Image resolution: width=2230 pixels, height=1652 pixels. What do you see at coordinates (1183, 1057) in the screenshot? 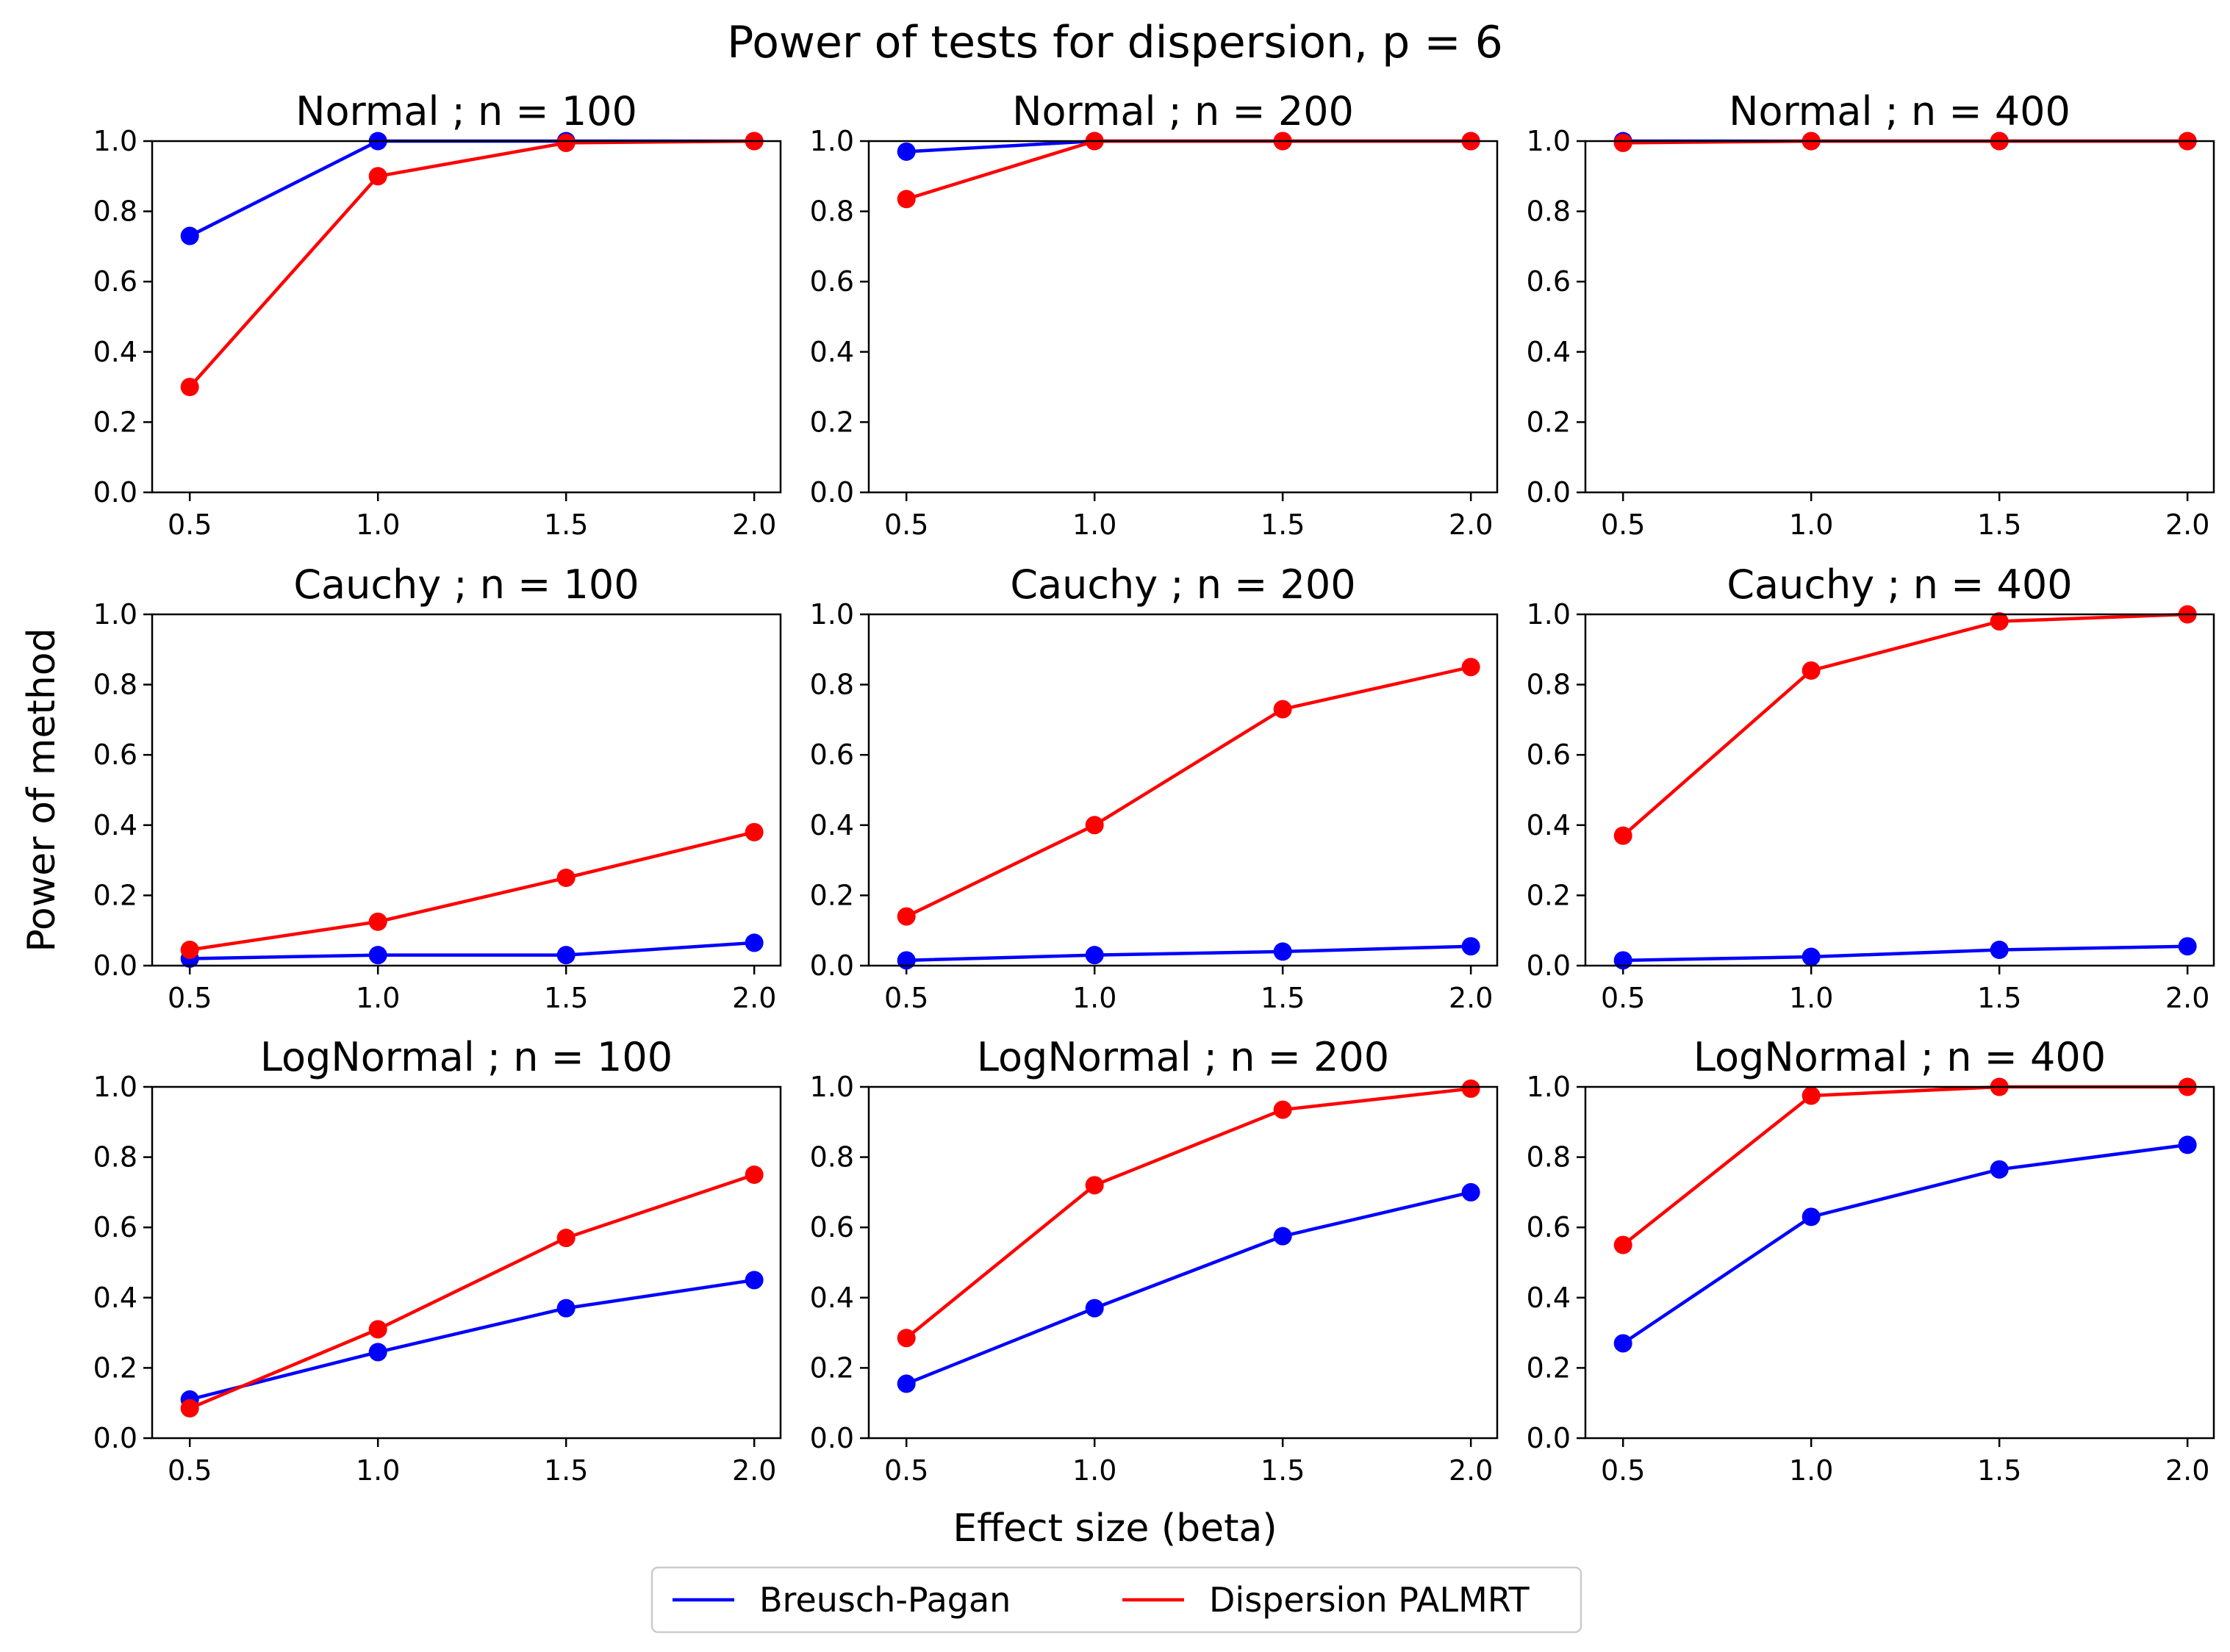
I see `subplot-title: LogNormal ; n = 200` at bounding box center [1183, 1057].